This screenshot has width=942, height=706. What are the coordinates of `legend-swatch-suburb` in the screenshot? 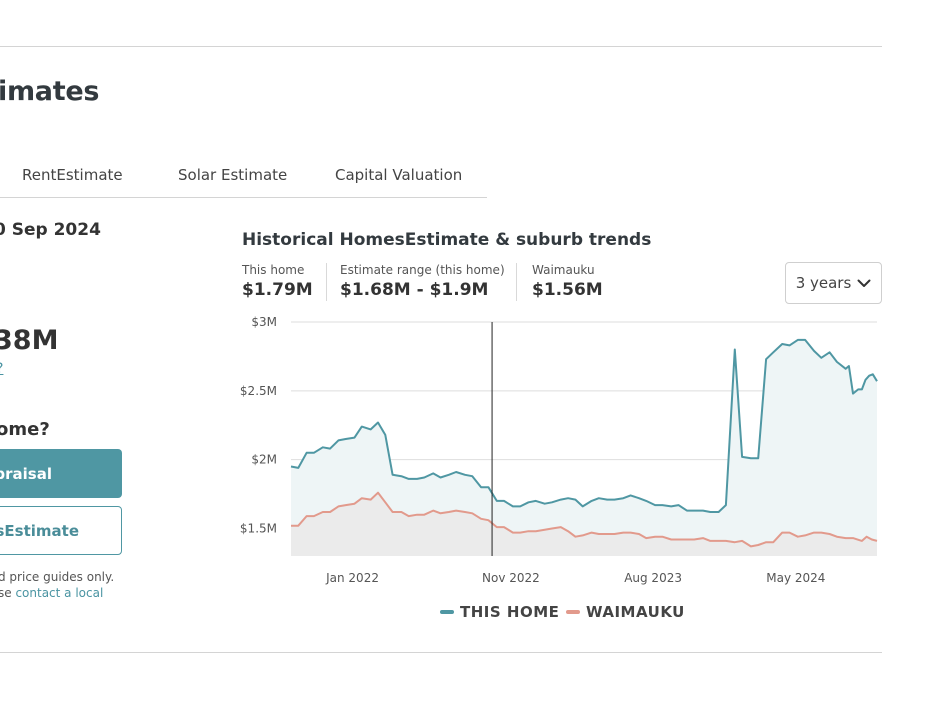 It's located at (573, 612).